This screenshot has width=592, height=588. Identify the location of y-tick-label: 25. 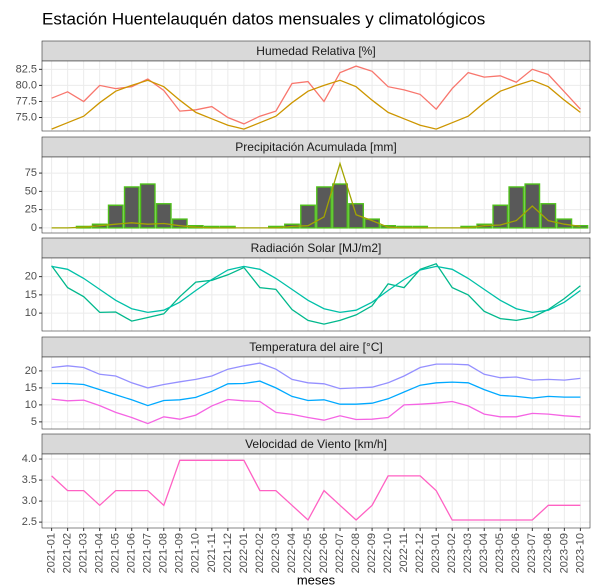
(31, 210).